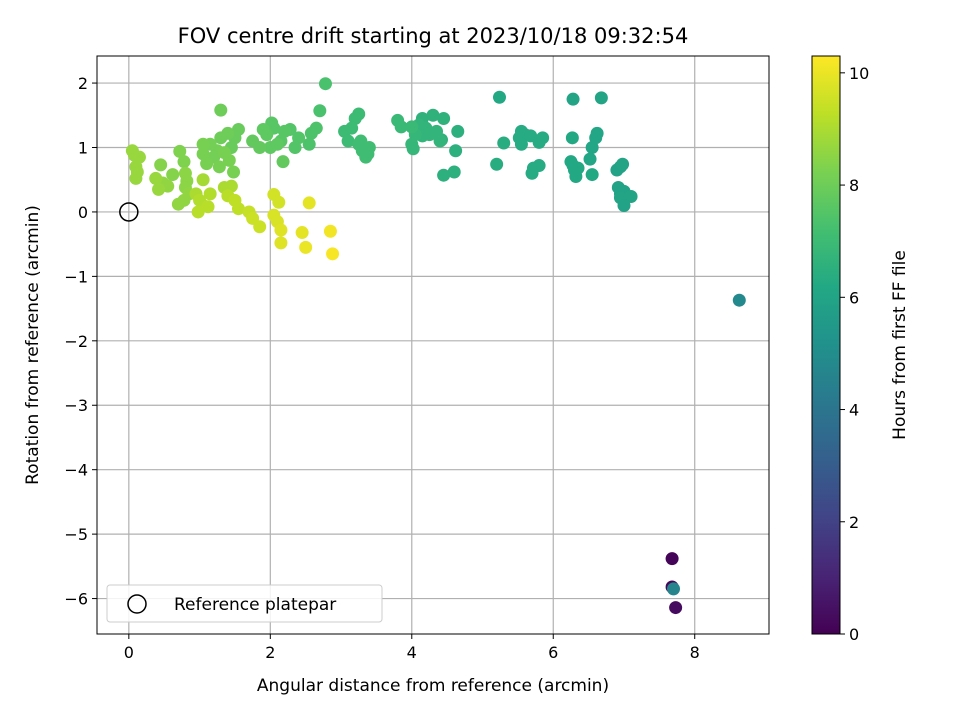  I want to click on legend-label: Reference platepar, so click(255, 605).